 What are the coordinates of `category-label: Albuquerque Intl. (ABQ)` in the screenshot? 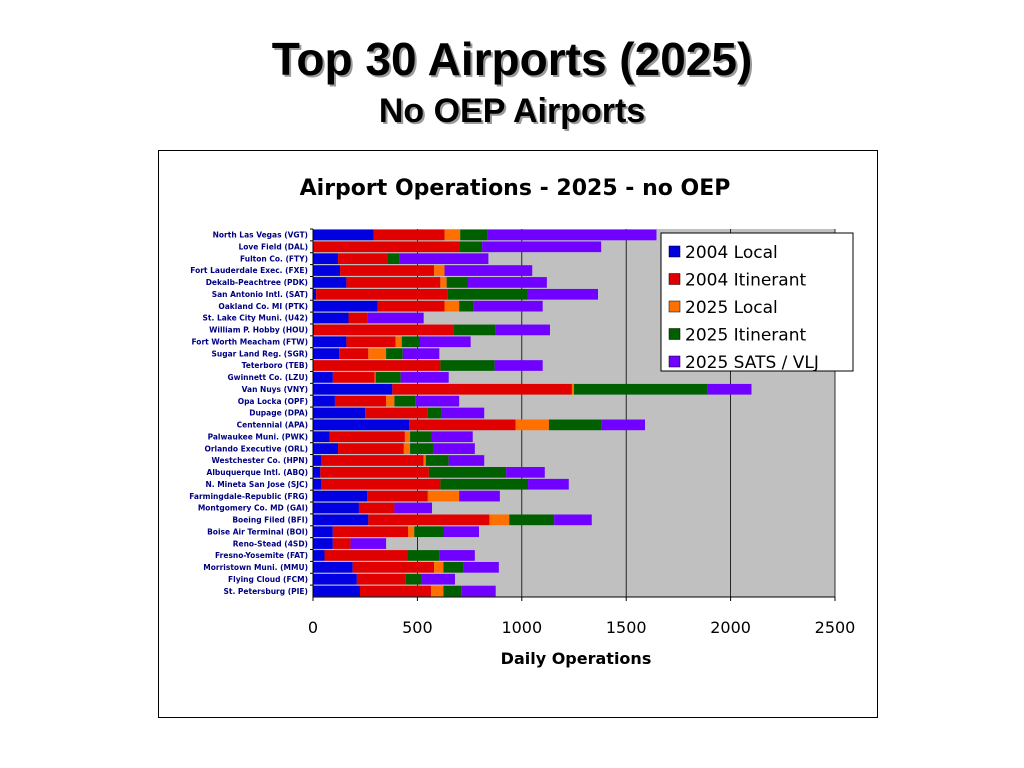 It's located at (257, 472).